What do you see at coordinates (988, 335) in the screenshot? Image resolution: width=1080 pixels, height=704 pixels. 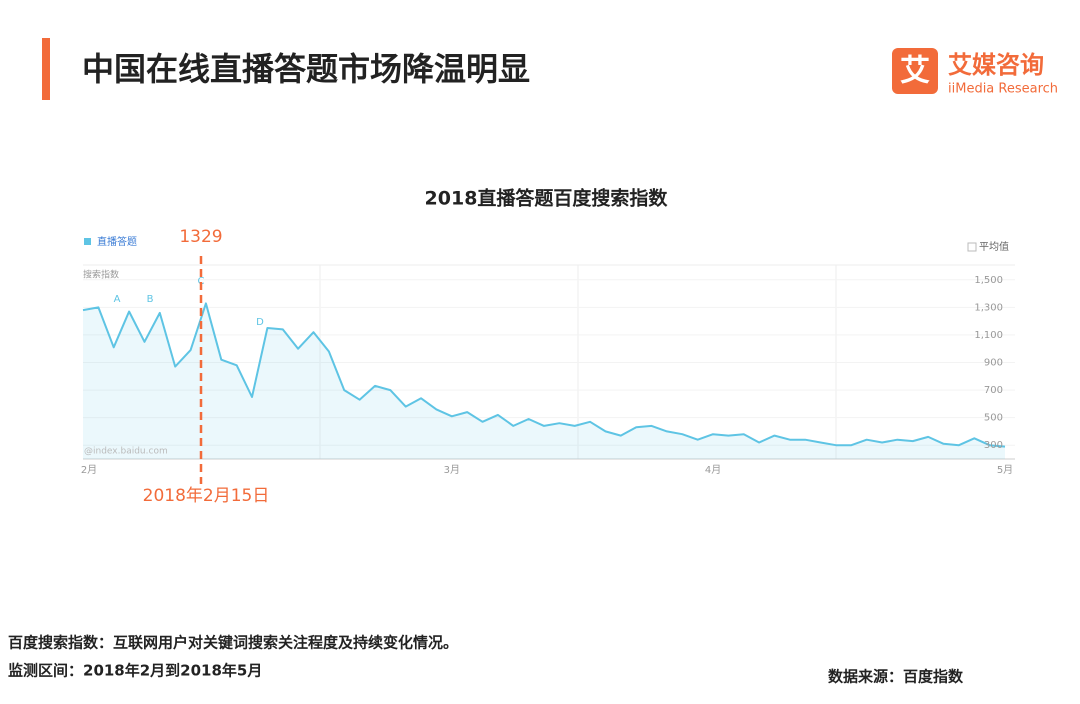 I see `y-tick-label: 1,100` at bounding box center [988, 335].